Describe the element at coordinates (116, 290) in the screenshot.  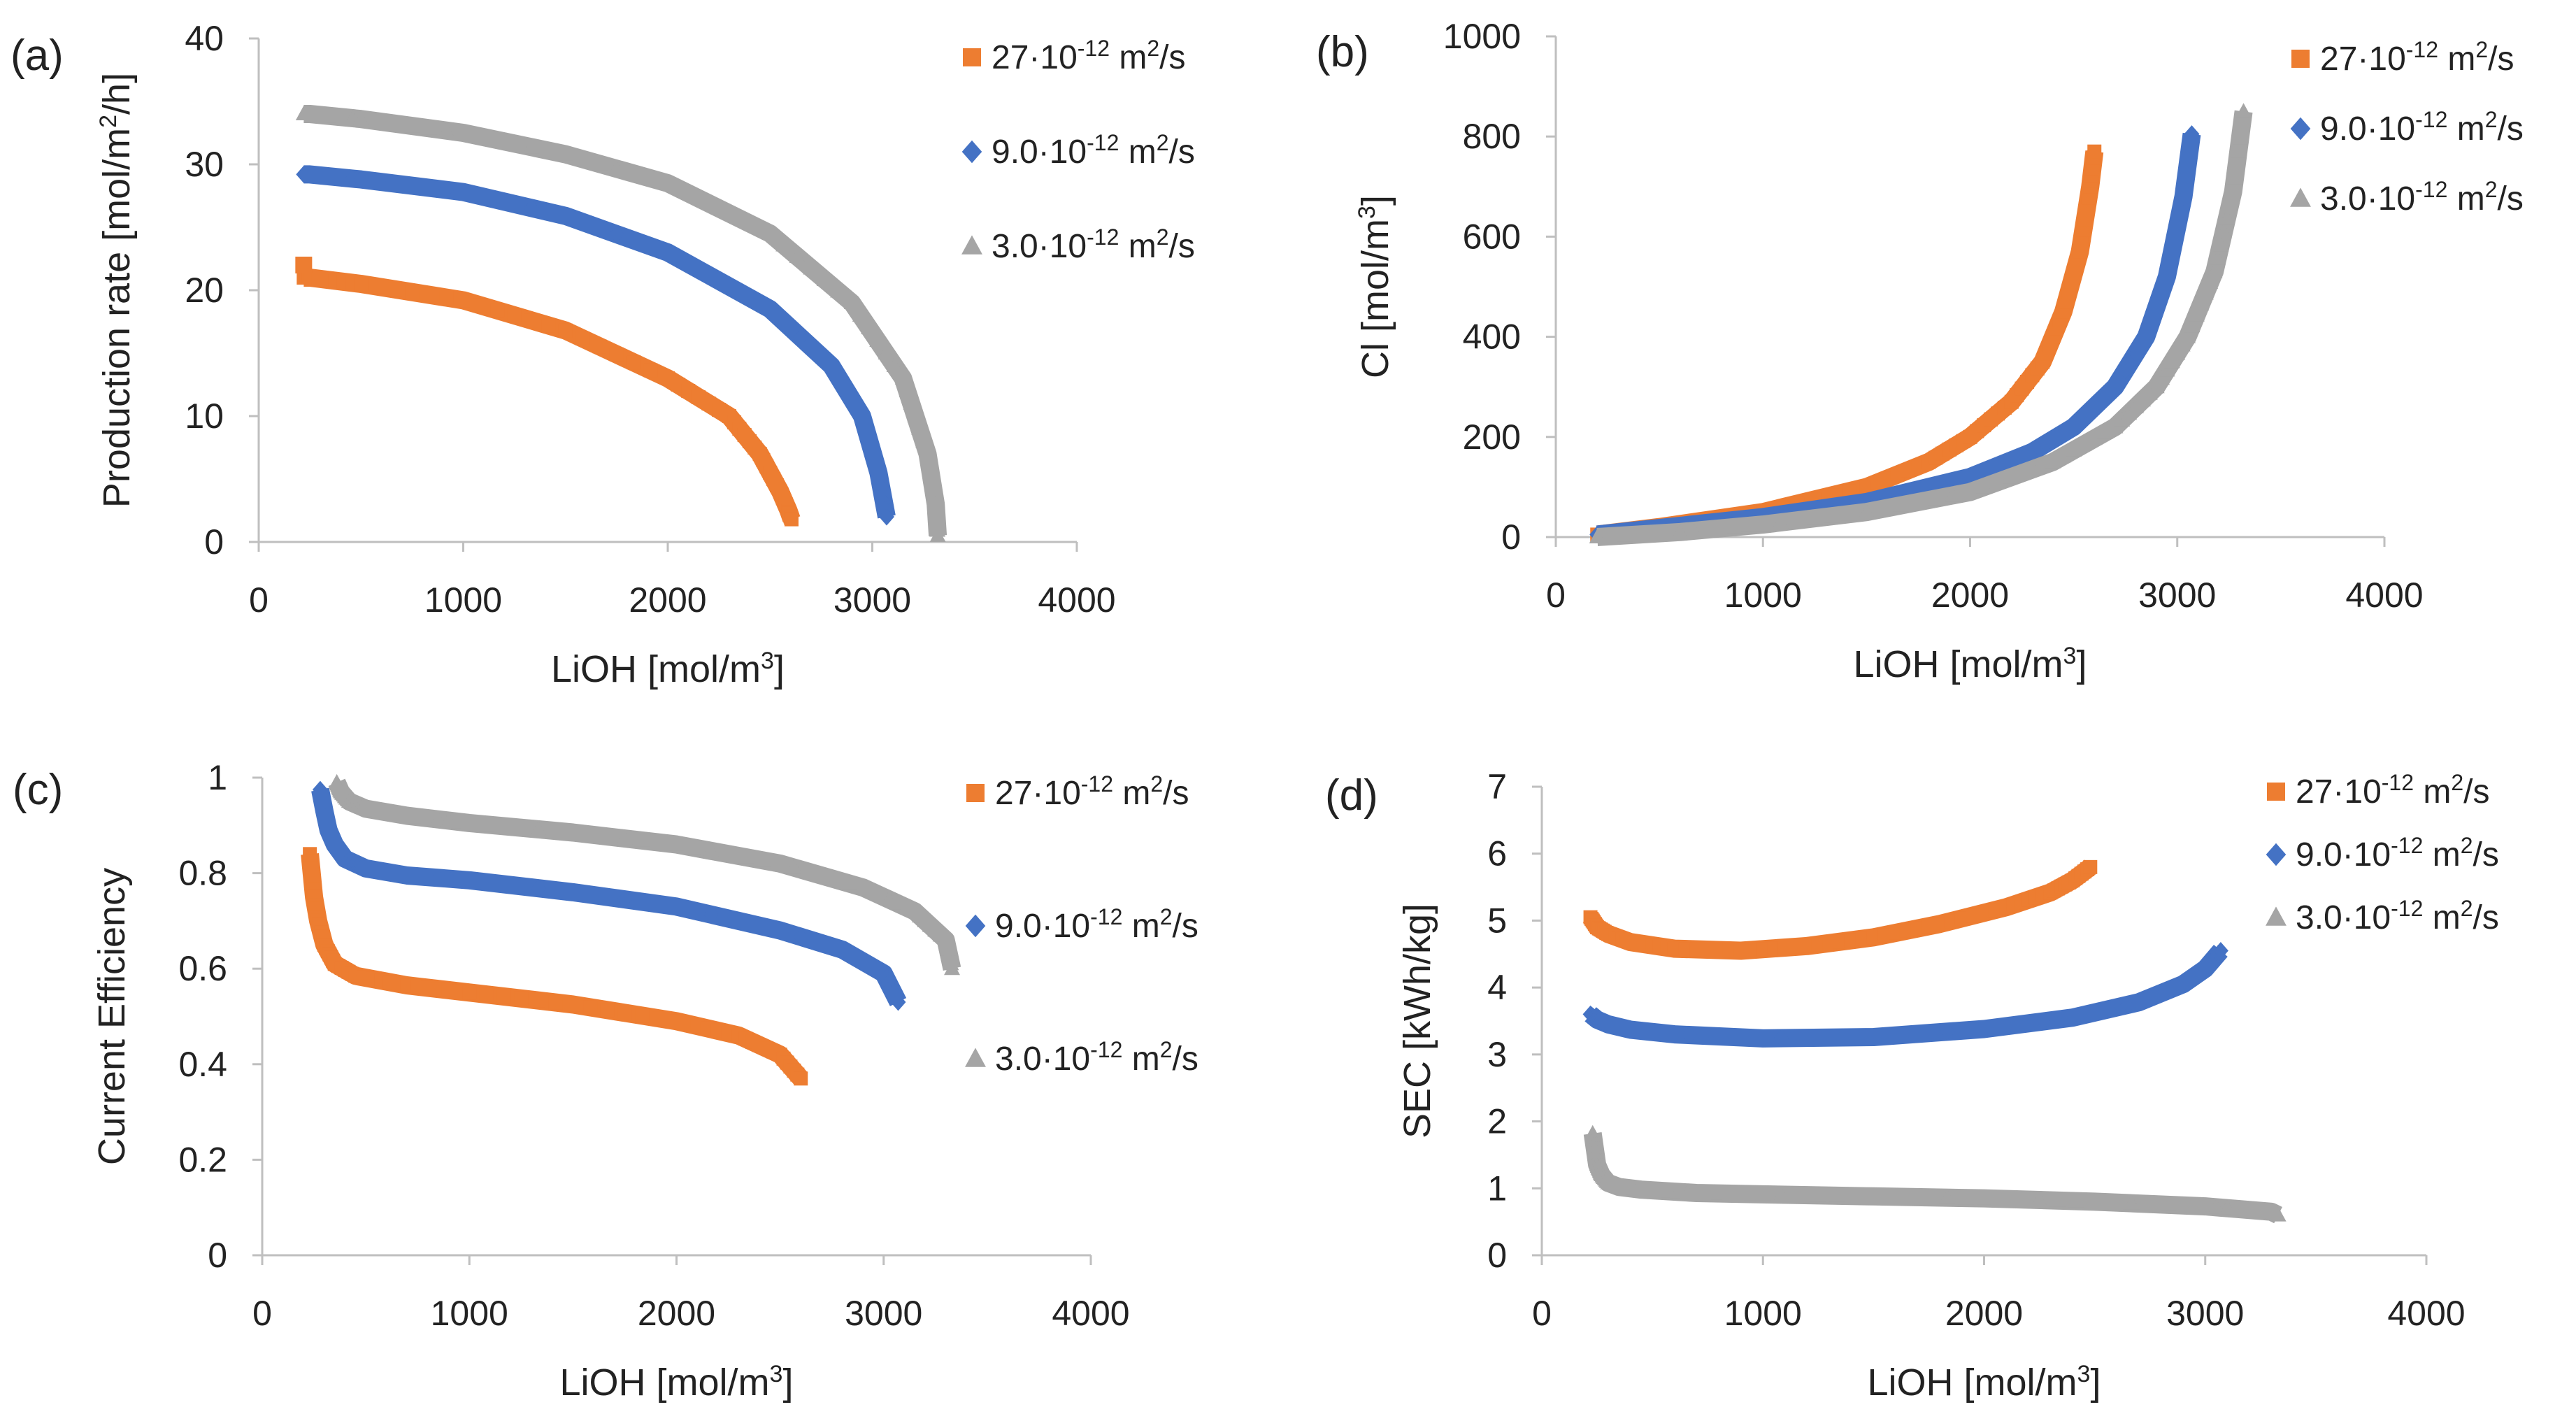
I see `y-axis-title: Production rate [mol/m2/h]` at that location.